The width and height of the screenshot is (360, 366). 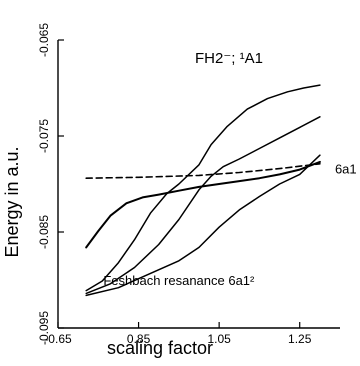 What do you see at coordinates (44, 232) in the screenshot?
I see `y-tick-label: -0.085` at bounding box center [44, 232].